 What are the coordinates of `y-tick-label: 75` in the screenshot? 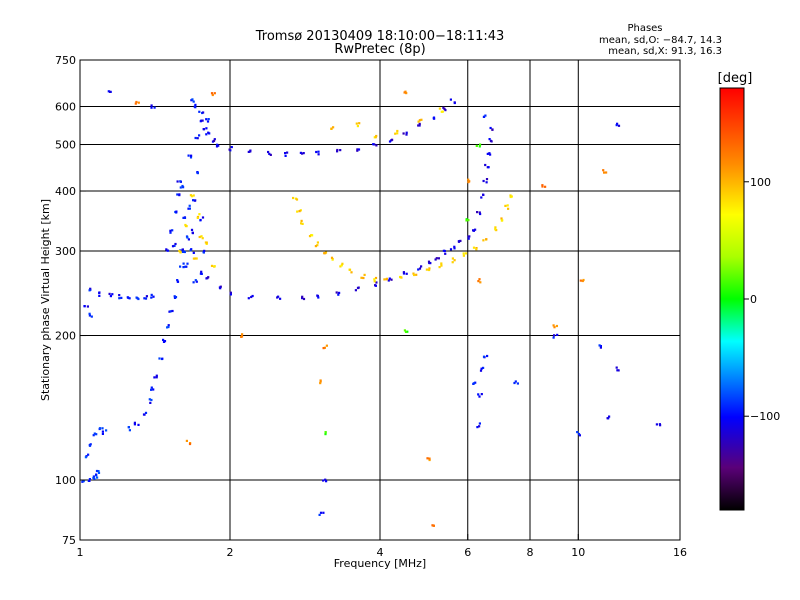 It's located at (69, 540).